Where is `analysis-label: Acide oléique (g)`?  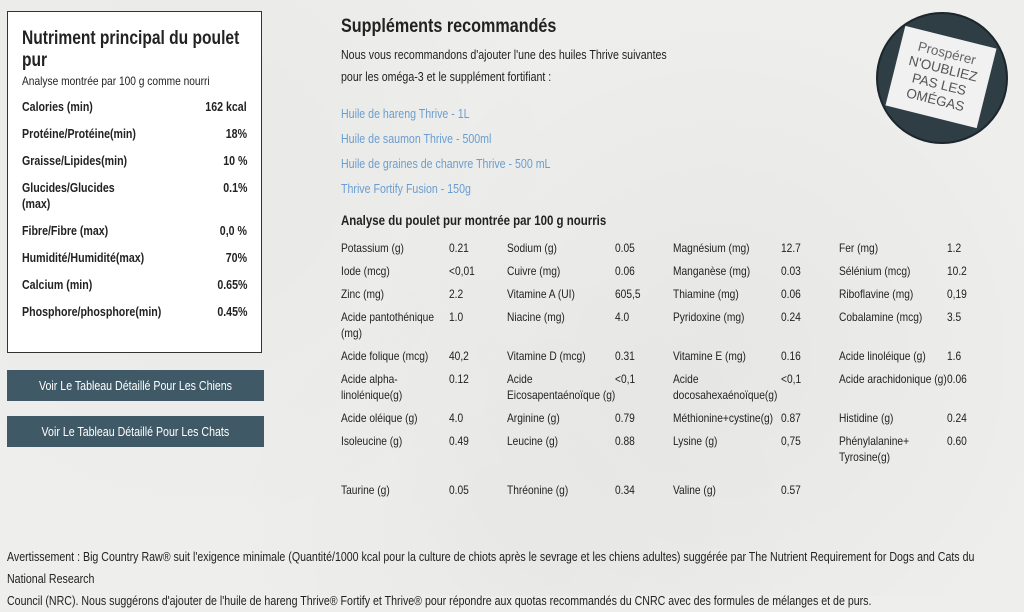
analysis-label: Acide oléique (g) is located at coordinates (379, 418).